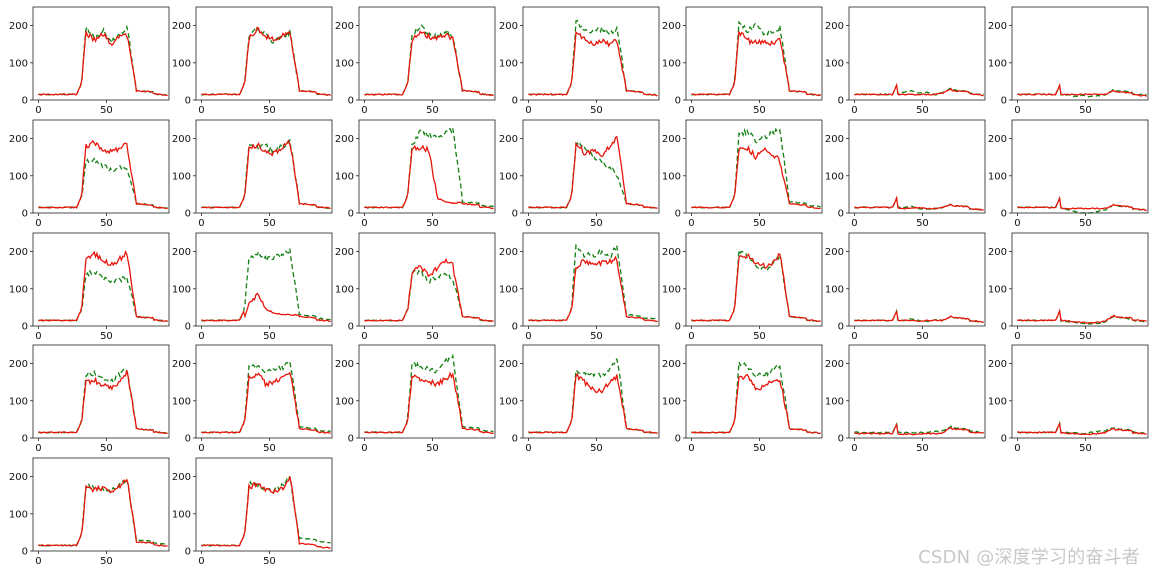 The width and height of the screenshot is (1156, 575). I want to click on subplot-r1c4: 0 100 200 0 50, so click(742, 174).